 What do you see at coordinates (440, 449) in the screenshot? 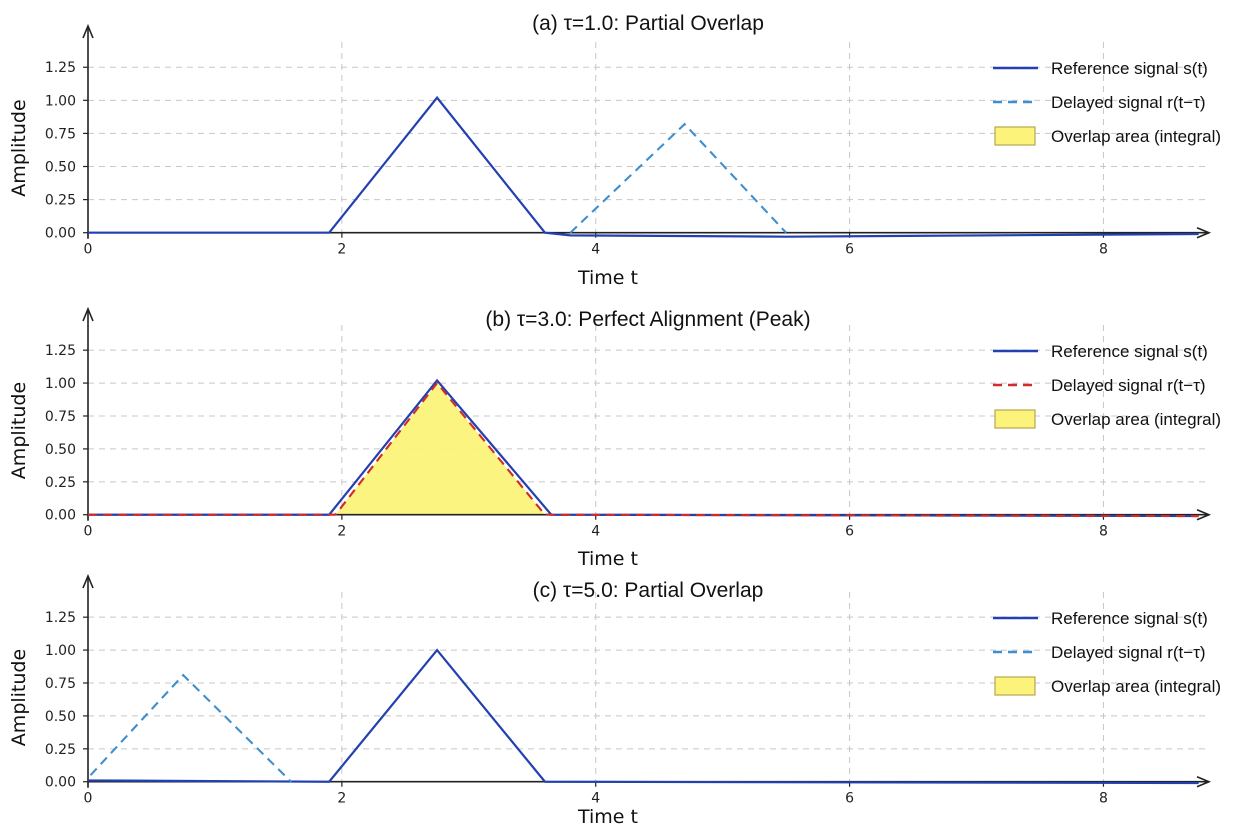
I see `overlap-area` at bounding box center [440, 449].